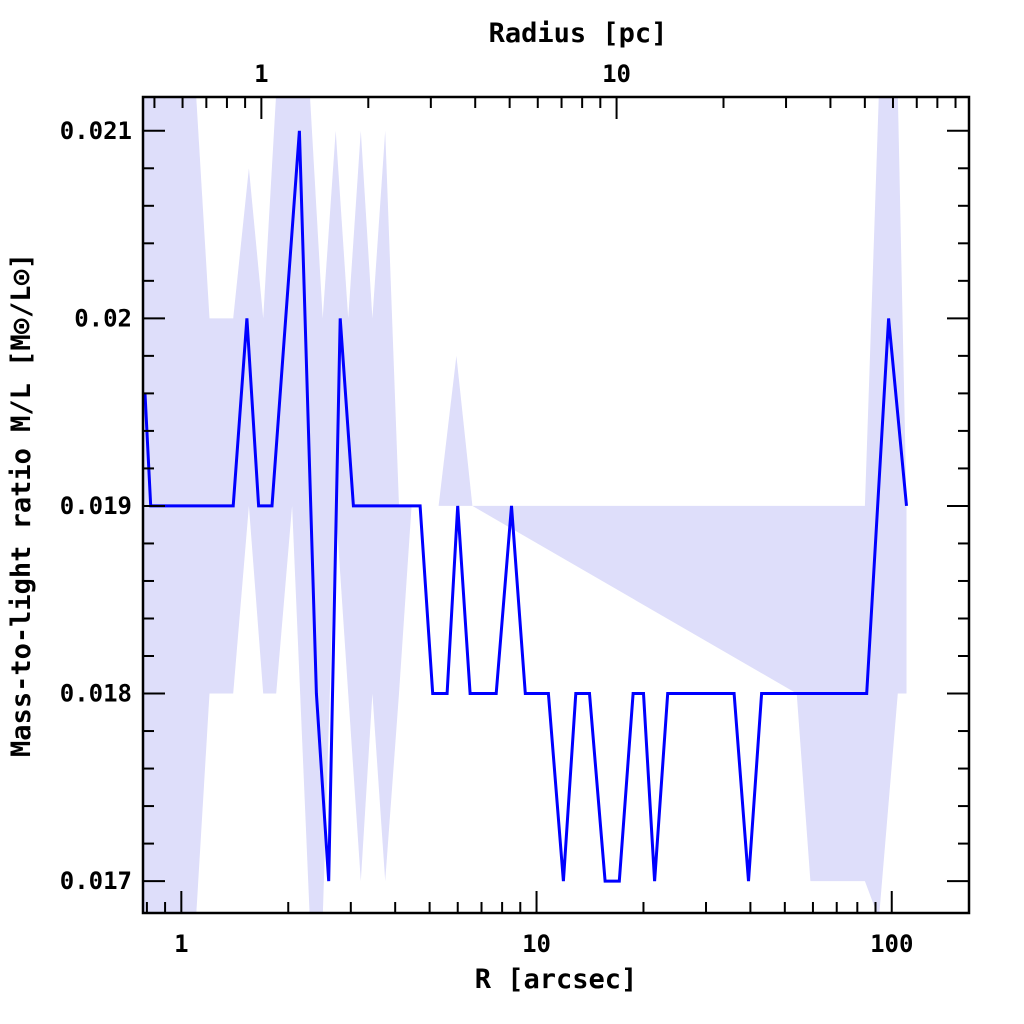 This screenshot has width=1024, height=1024. Describe the element at coordinates (96, 506) in the screenshot. I see `y-tick-label: 0.019` at that location.